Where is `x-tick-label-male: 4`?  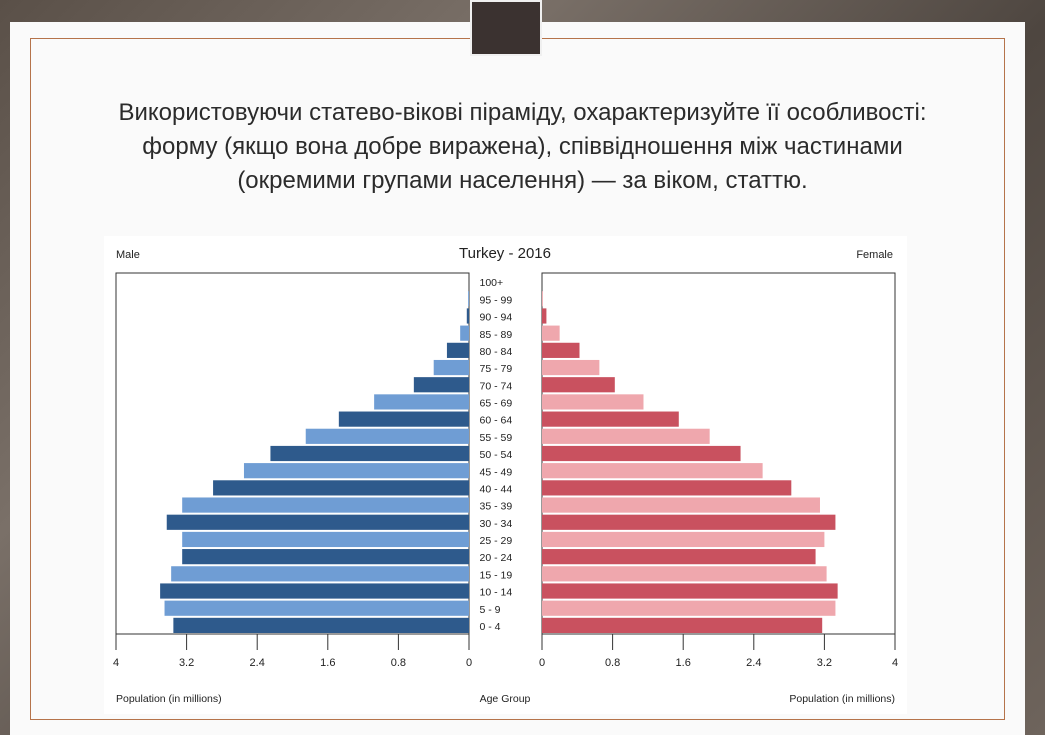
x-tick-label-male: 4 is located at coordinates (116, 663).